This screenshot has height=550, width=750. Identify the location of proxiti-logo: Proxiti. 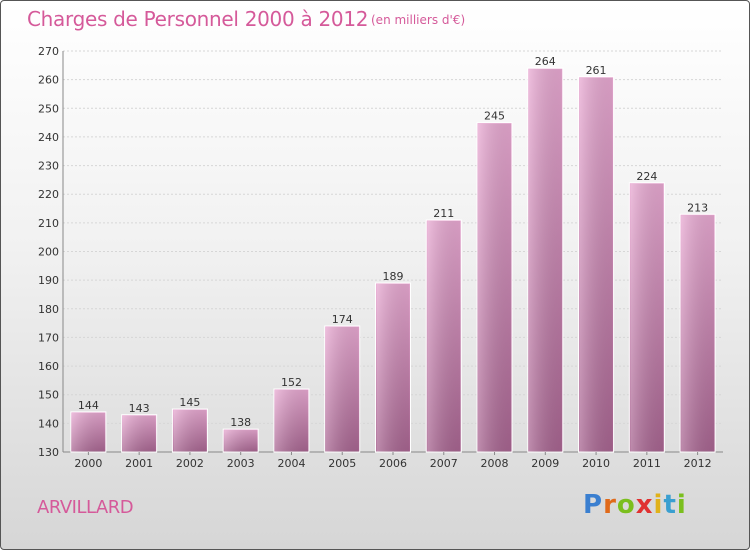
(635, 505).